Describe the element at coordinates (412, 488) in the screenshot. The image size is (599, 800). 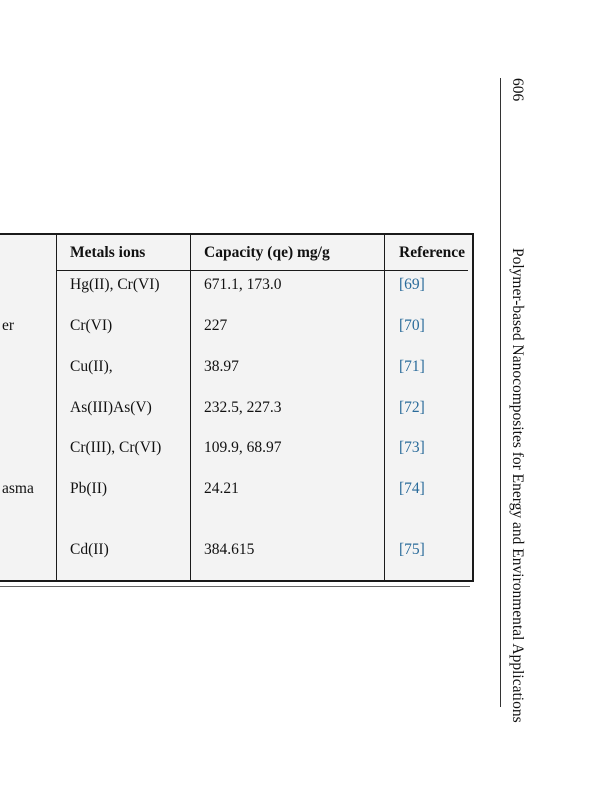
I see `reference-link: [74]` at that location.